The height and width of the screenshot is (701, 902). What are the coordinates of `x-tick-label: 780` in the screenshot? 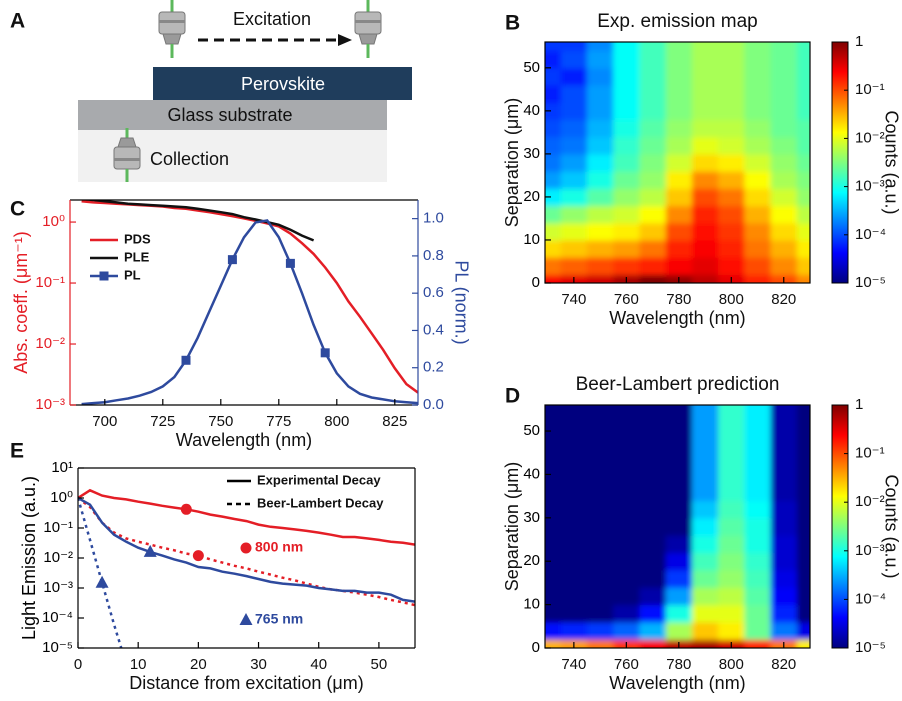 It's located at (678, 299).